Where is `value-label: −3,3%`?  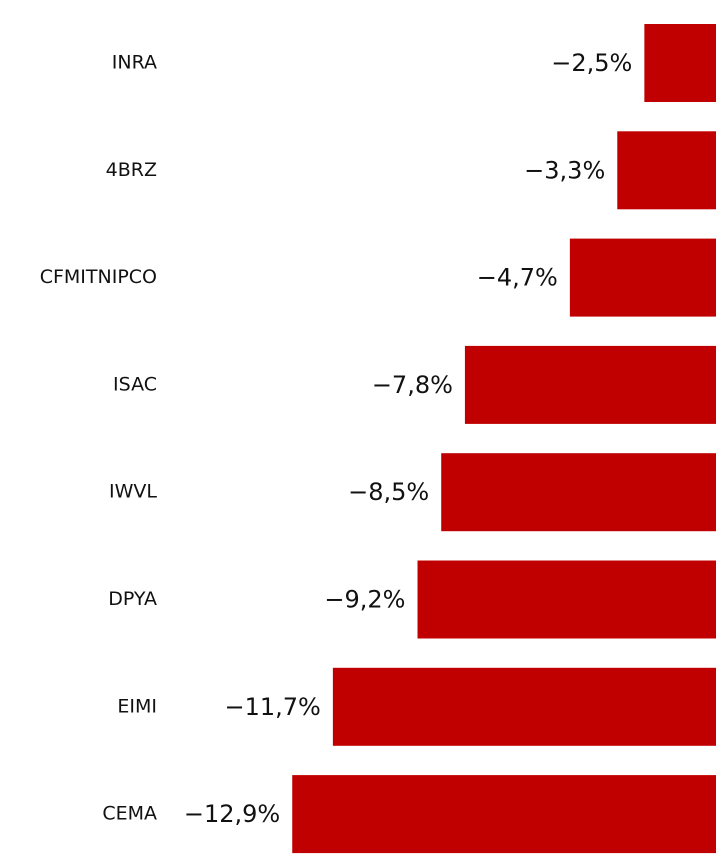
value-label: −3,3% is located at coordinates (564, 170).